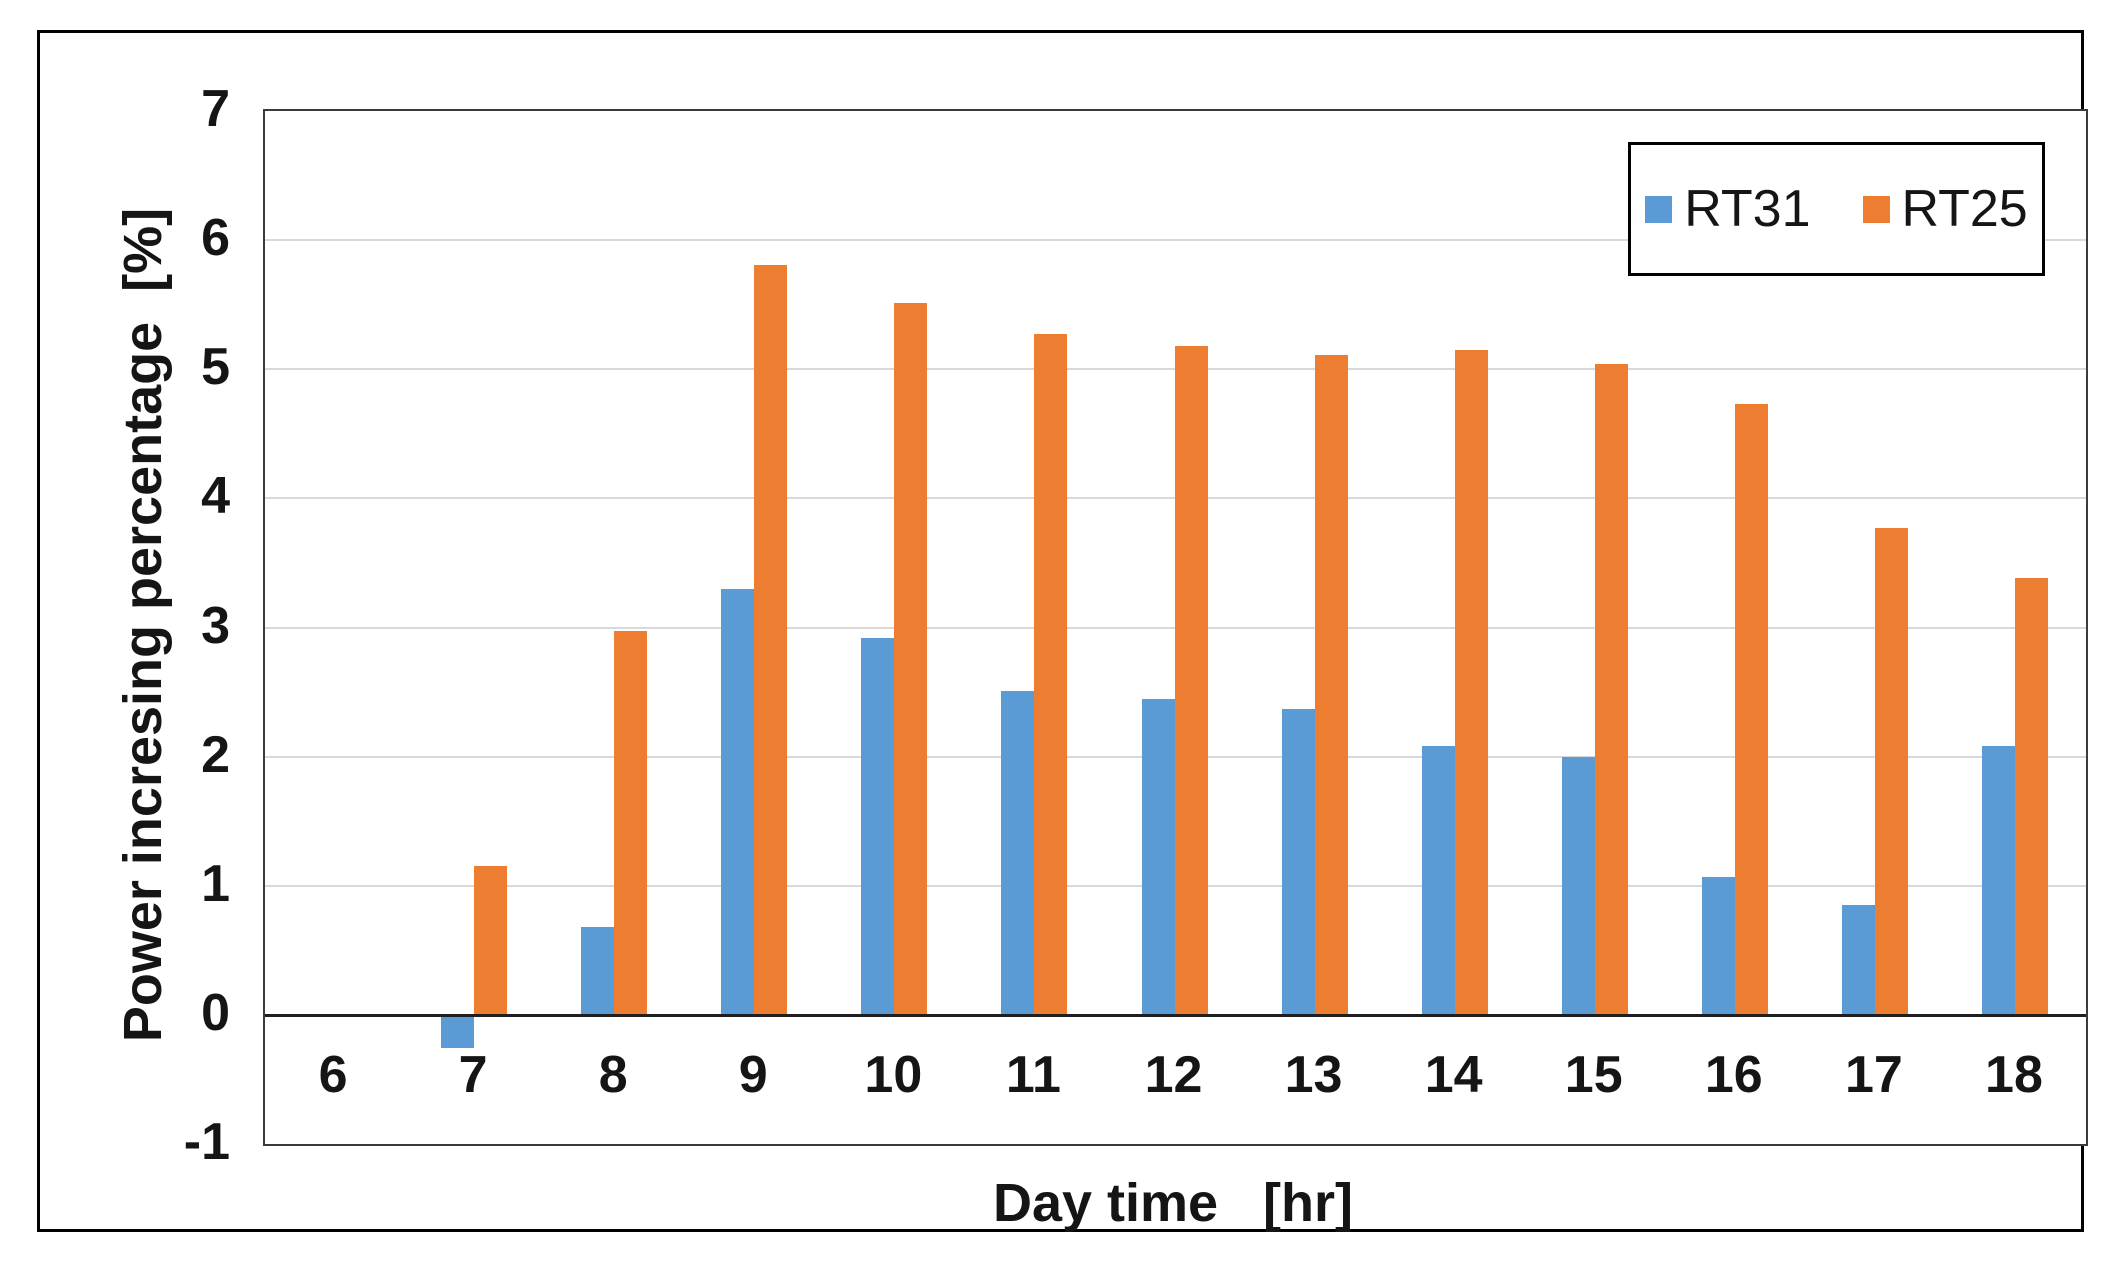  Describe the element at coordinates (1836, 209) in the screenshot. I see `legend: RT31 RT25` at that location.